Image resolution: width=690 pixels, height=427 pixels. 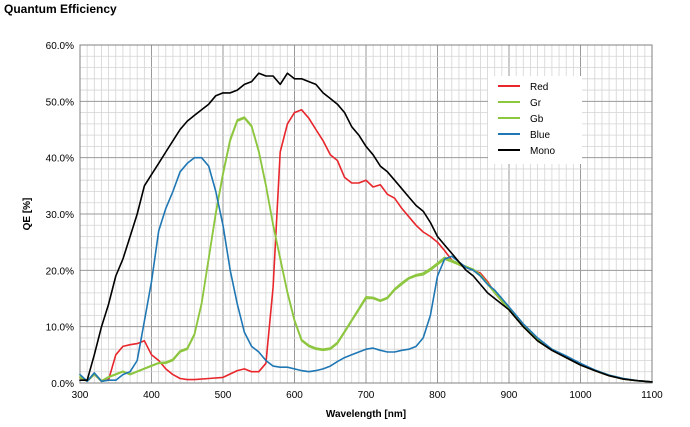 I want to click on chart-title: Quantum Efficiency, so click(x=60, y=9).